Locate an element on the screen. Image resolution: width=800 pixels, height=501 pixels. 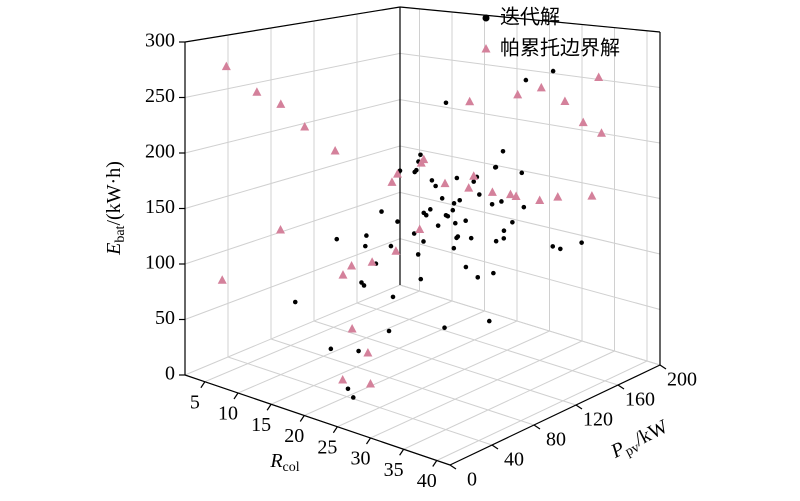
axis-label-sub: col is located at coordinates (291, 467).